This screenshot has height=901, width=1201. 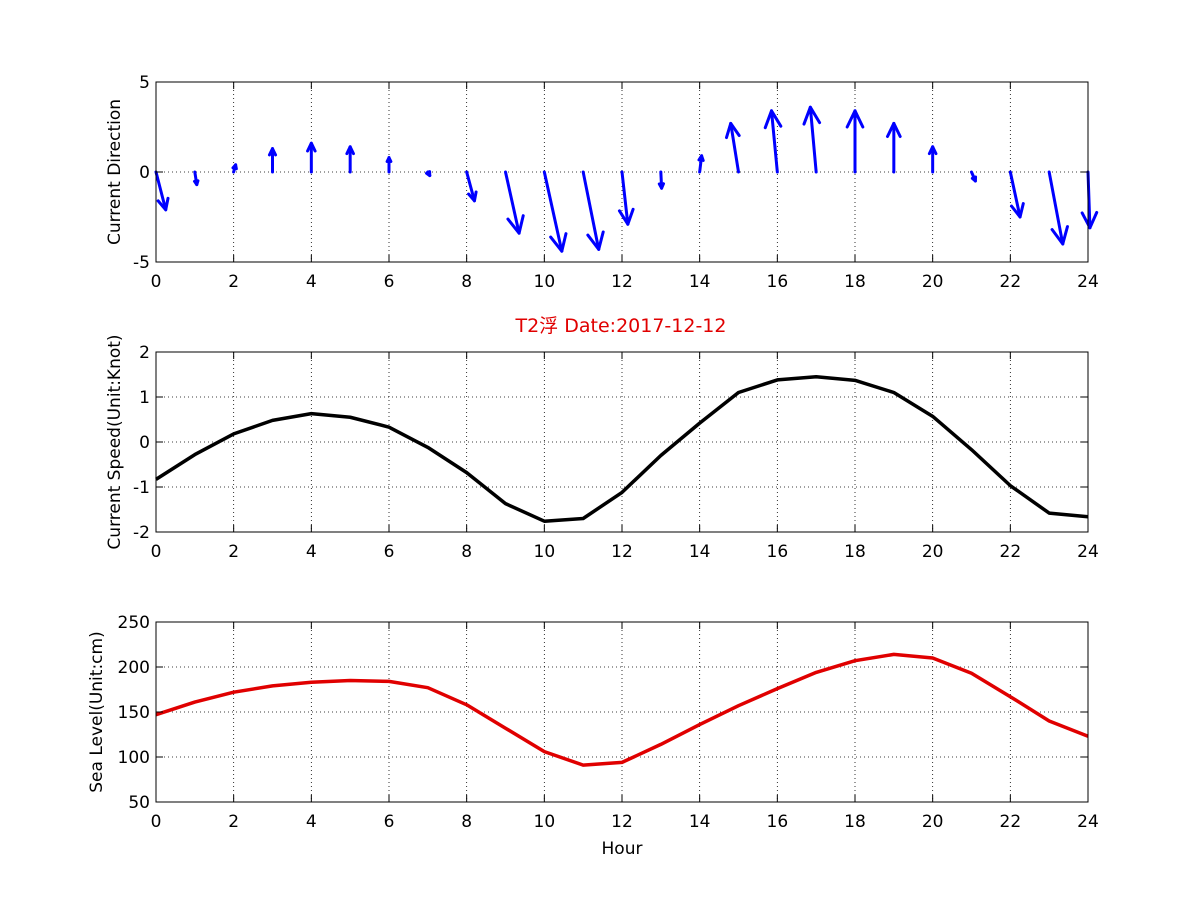 I want to click on y-tick-label: 200, so click(x=134, y=668).